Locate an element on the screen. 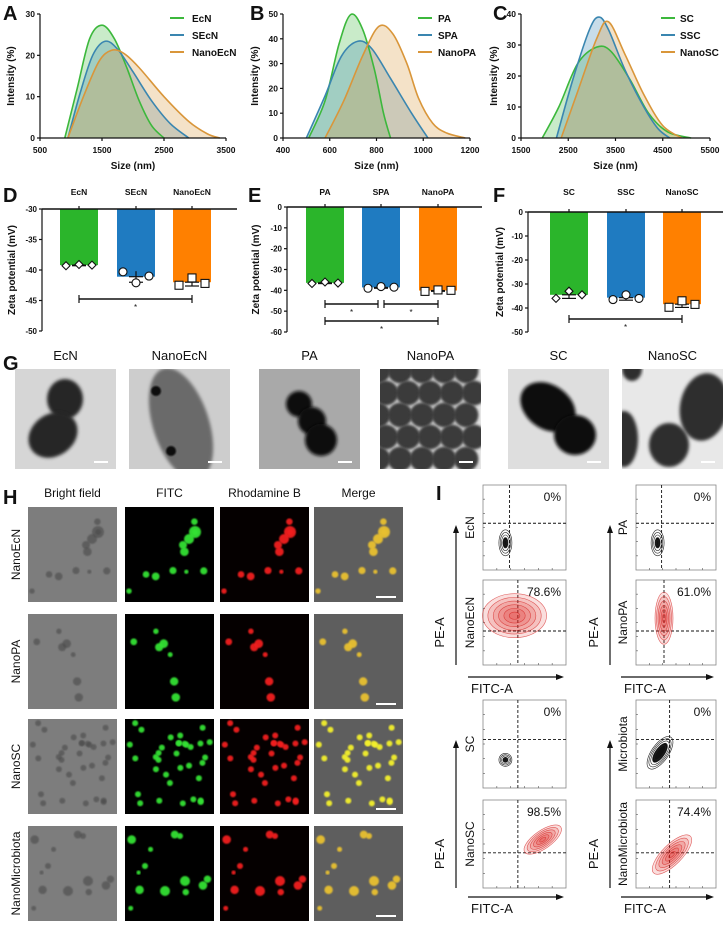 This screenshot has width=726, height=931. line-nanoecn is located at coordinates (144, 94).